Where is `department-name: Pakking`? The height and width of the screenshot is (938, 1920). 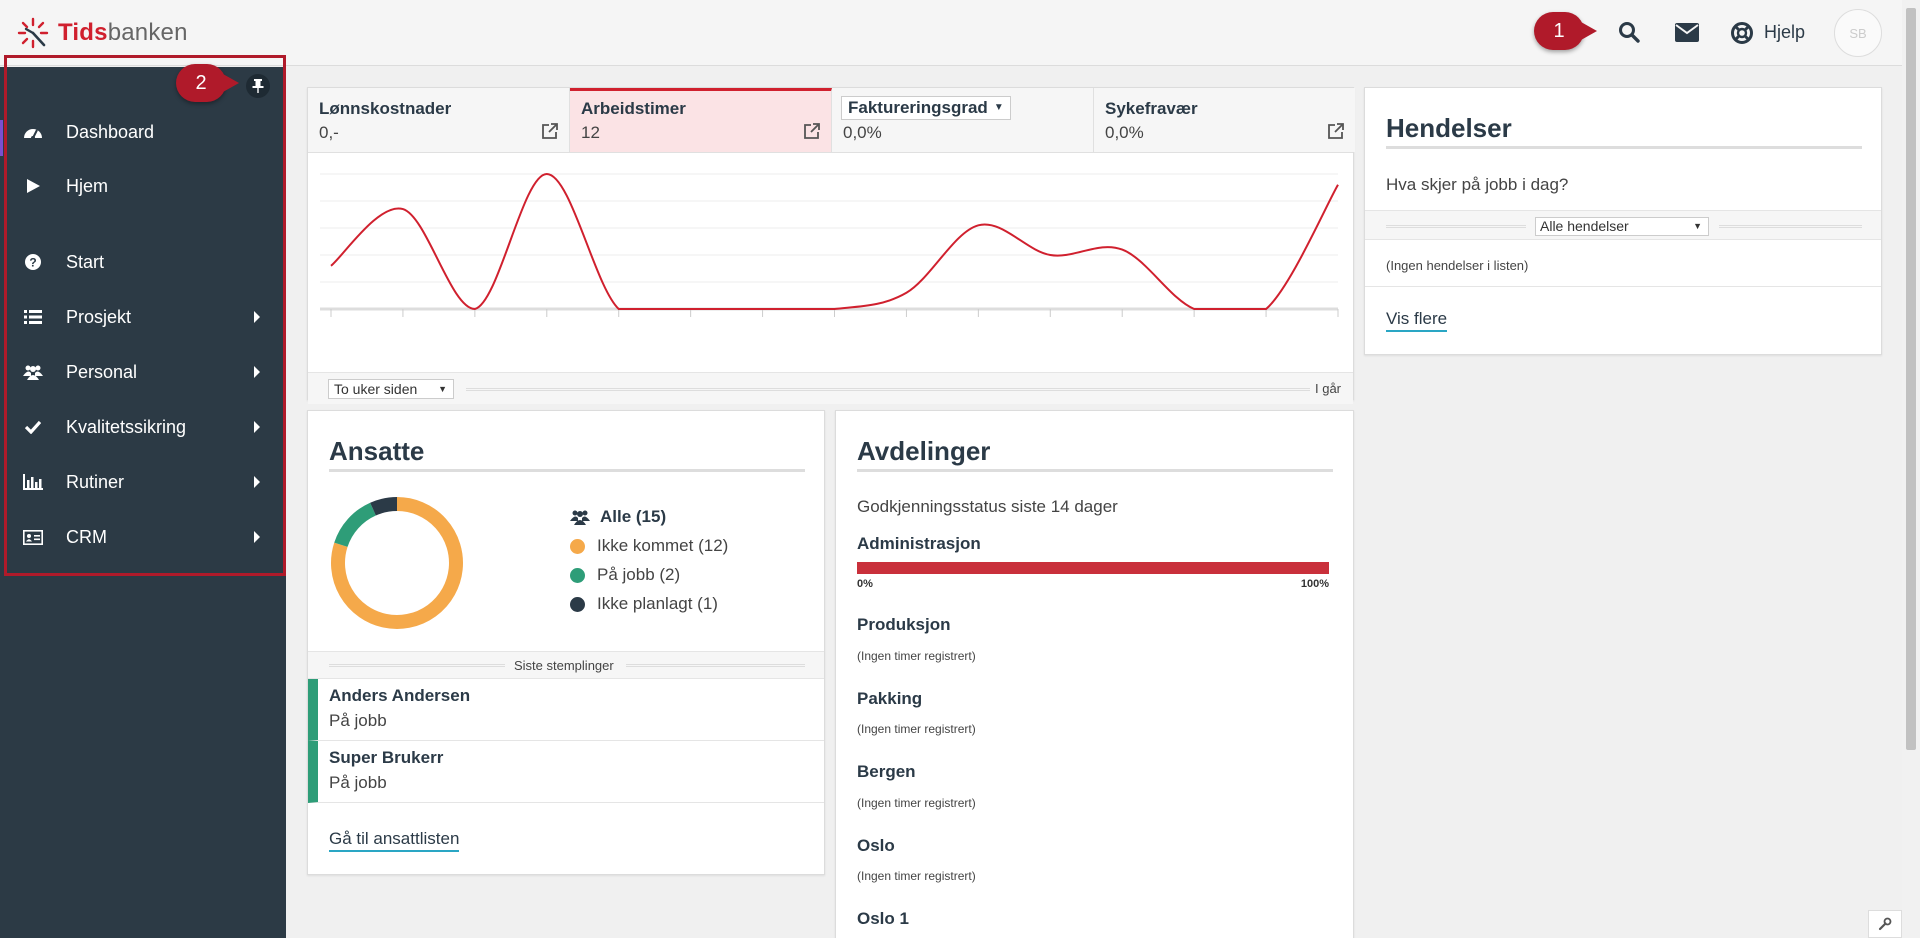 department-name: Pakking is located at coordinates (890, 698).